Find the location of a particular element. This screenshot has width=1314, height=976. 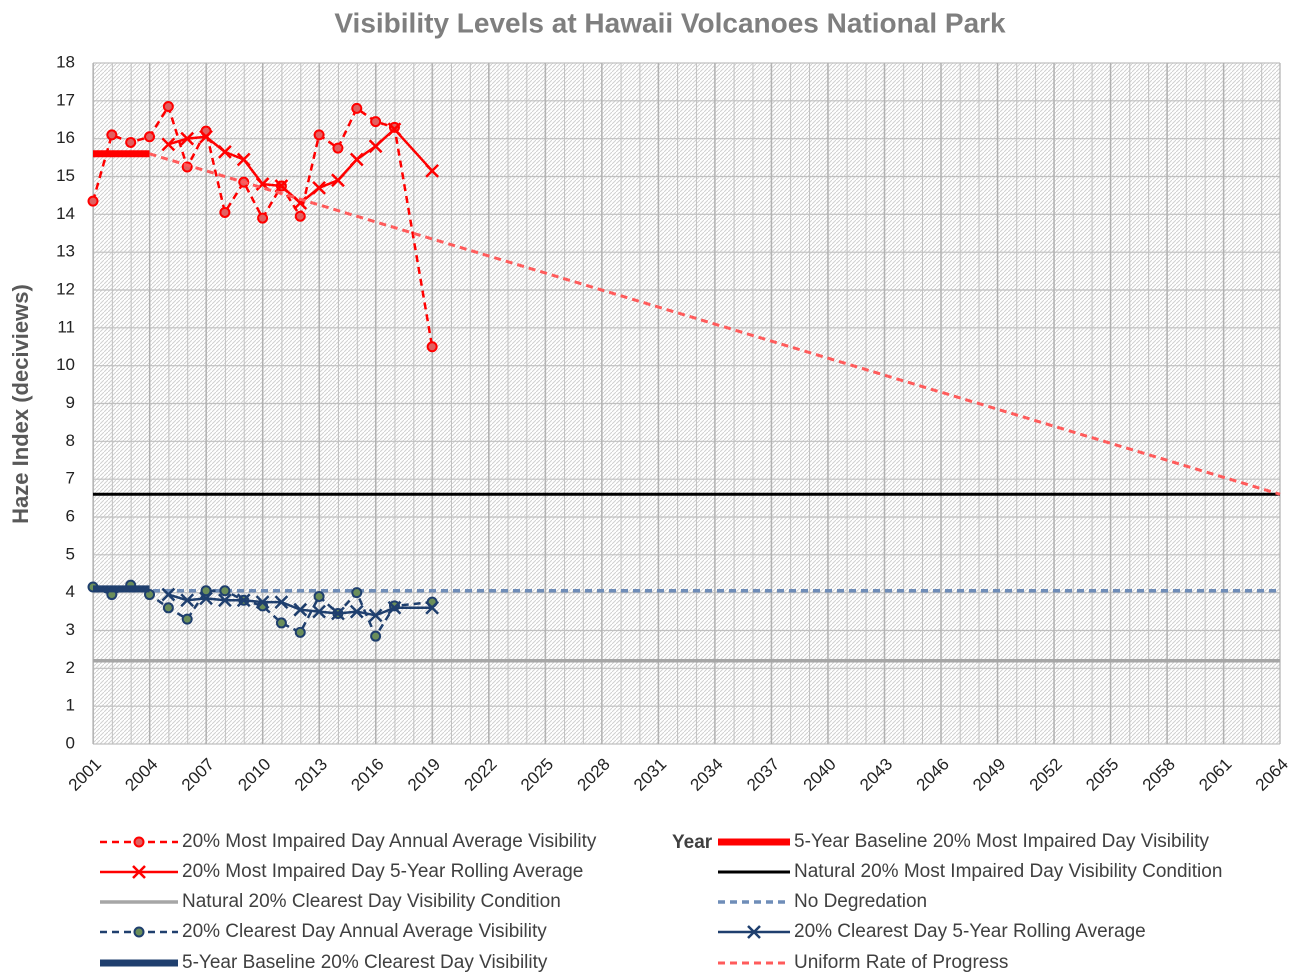

x-tick-label: 2061 is located at coordinates (1215, 775).